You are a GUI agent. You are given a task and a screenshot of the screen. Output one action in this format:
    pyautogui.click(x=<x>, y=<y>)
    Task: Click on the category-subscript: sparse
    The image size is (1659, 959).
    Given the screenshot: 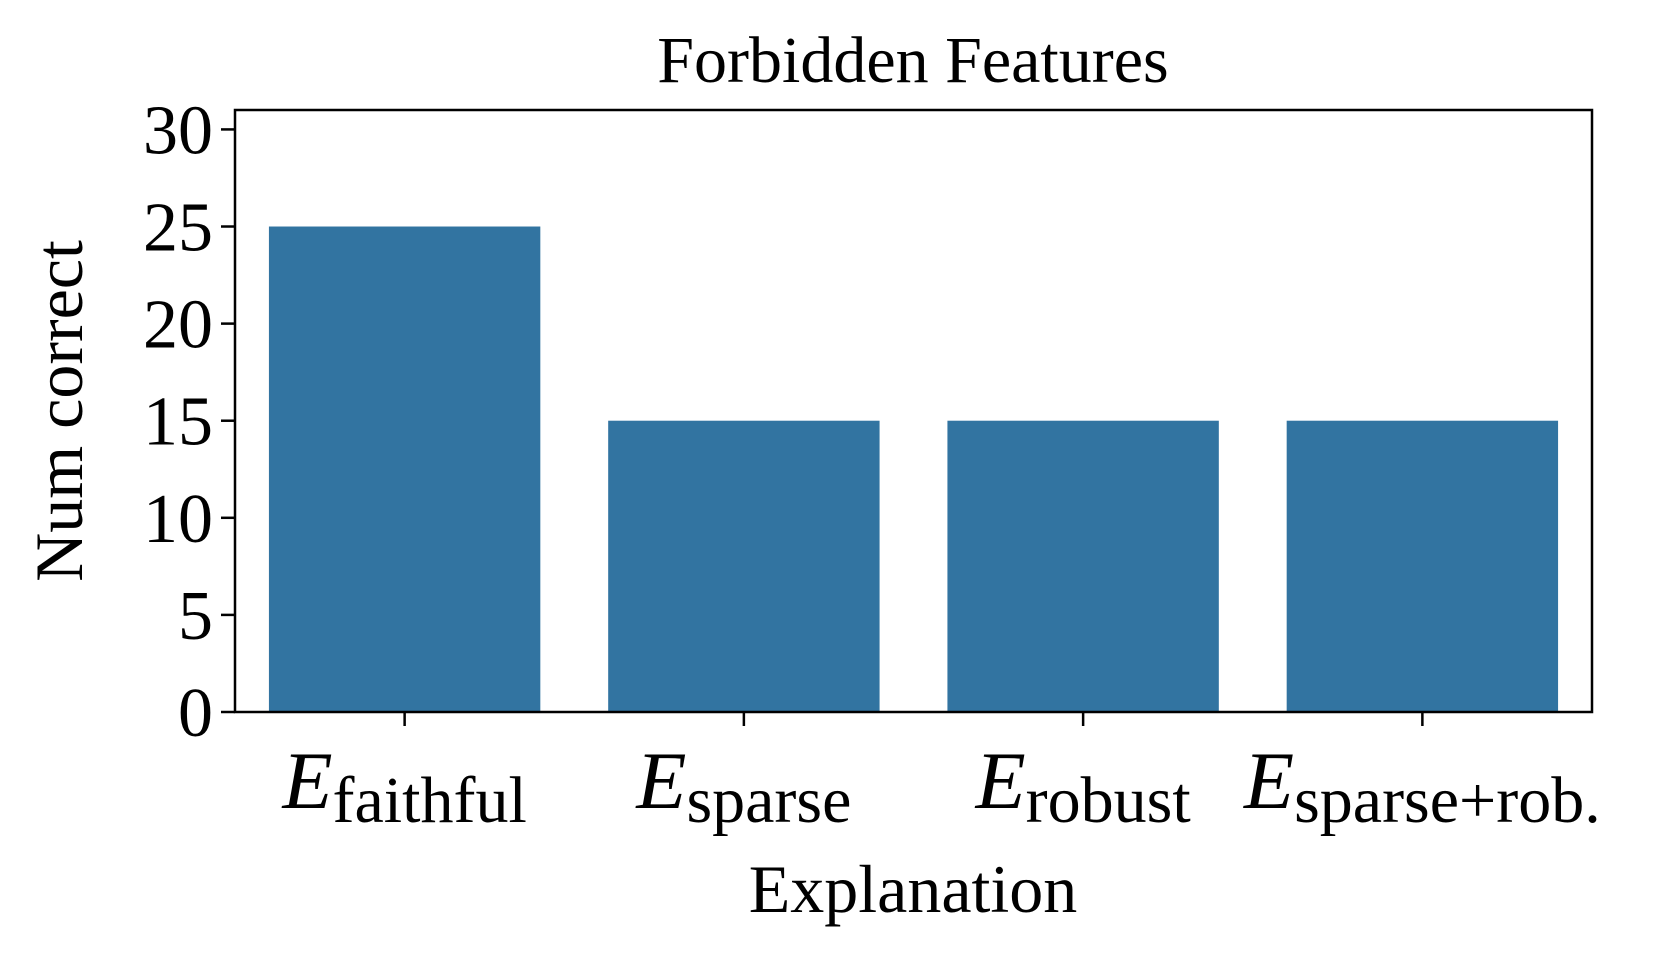 What is the action you would take?
    pyautogui.click(x=768, y=800)
    